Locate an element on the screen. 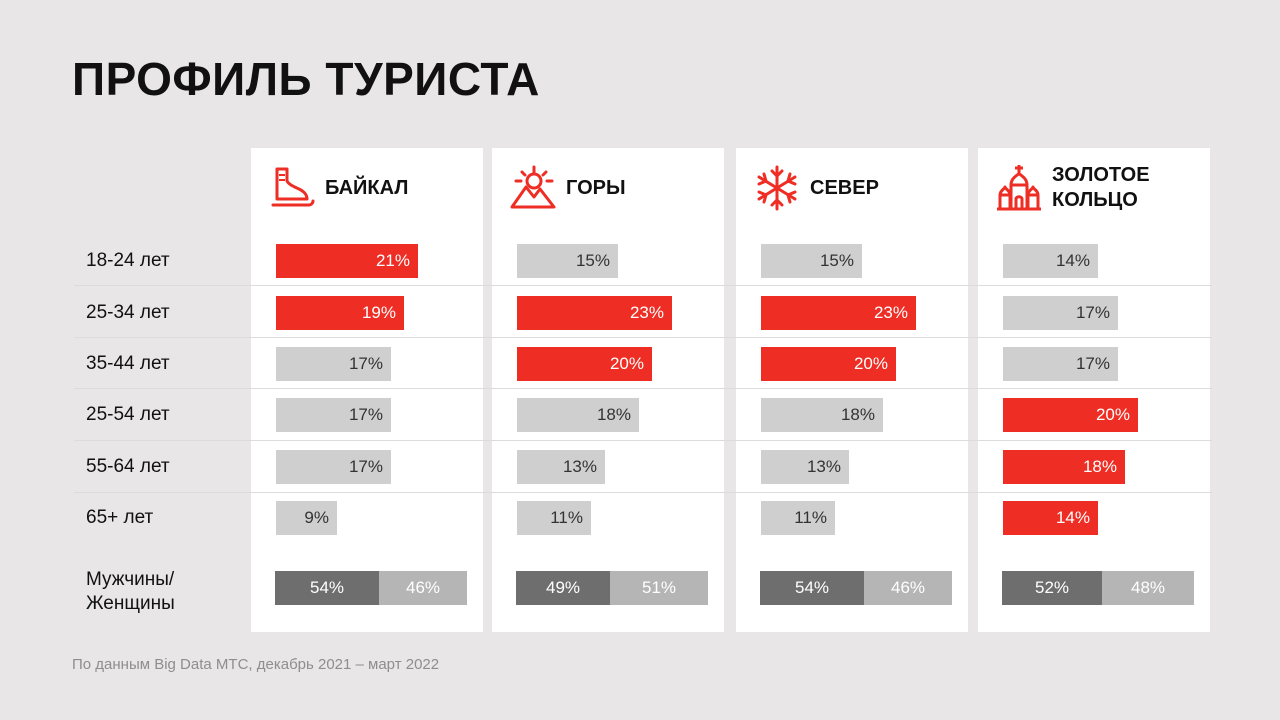  region-name: СЕВЕР is located at coordinates (844, 187).